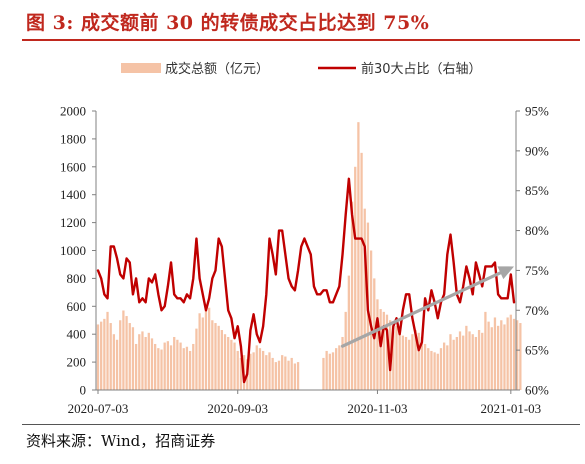  I want to click on right-tick-label: 75%, so click(537, 270).